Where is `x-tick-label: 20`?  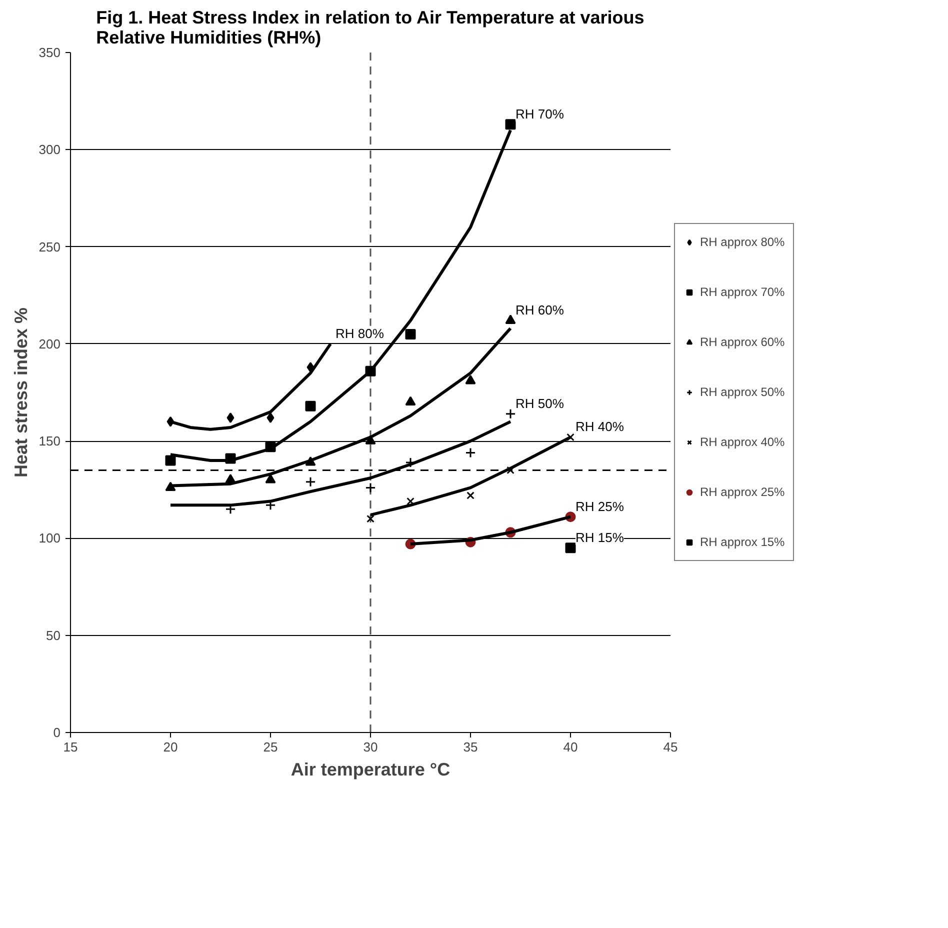
x-tick-label: 20 is located at coordinates (170, 747).